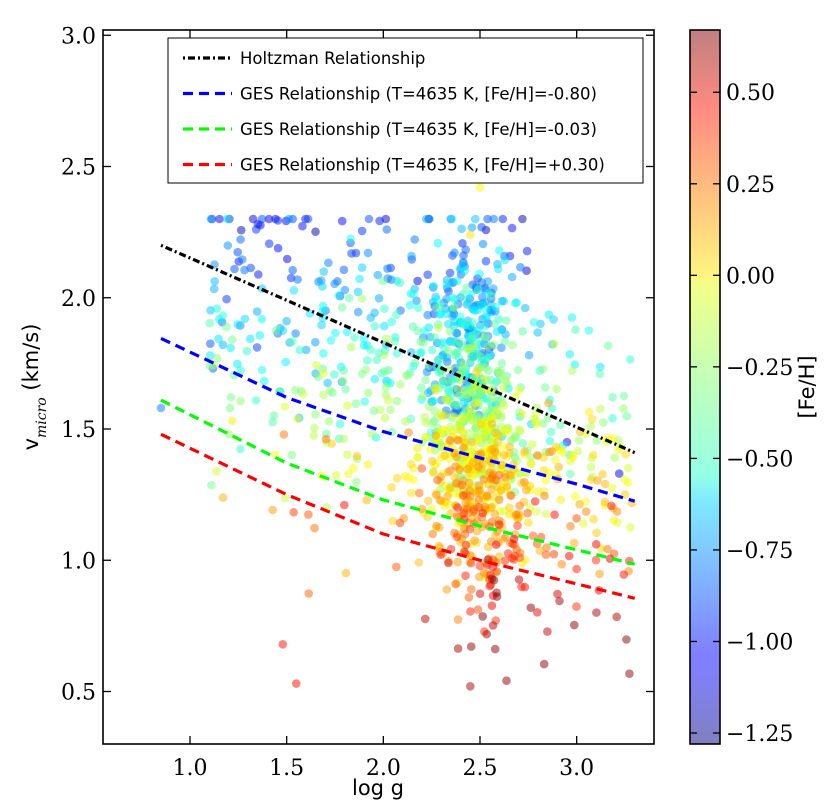 The width and height of the screenshot is (831, 805). Describe the element at coordinates (383, 768) in the screenshot. I see `x-tick-label: 2.0` at that location.